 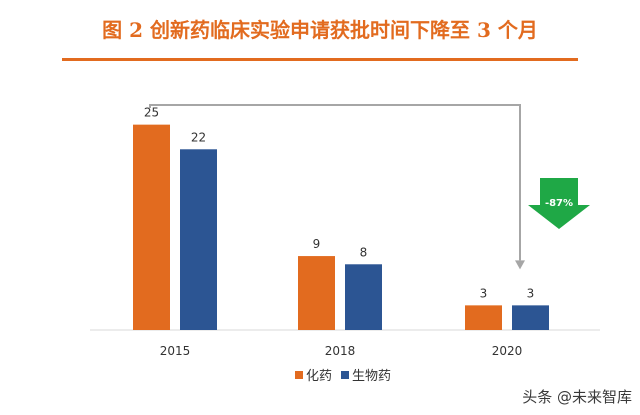 What do you see at coordinates (531, 293) in the screenshot?
I see `data-label-2020-series-2: 3` at bounding box center [531, 293].